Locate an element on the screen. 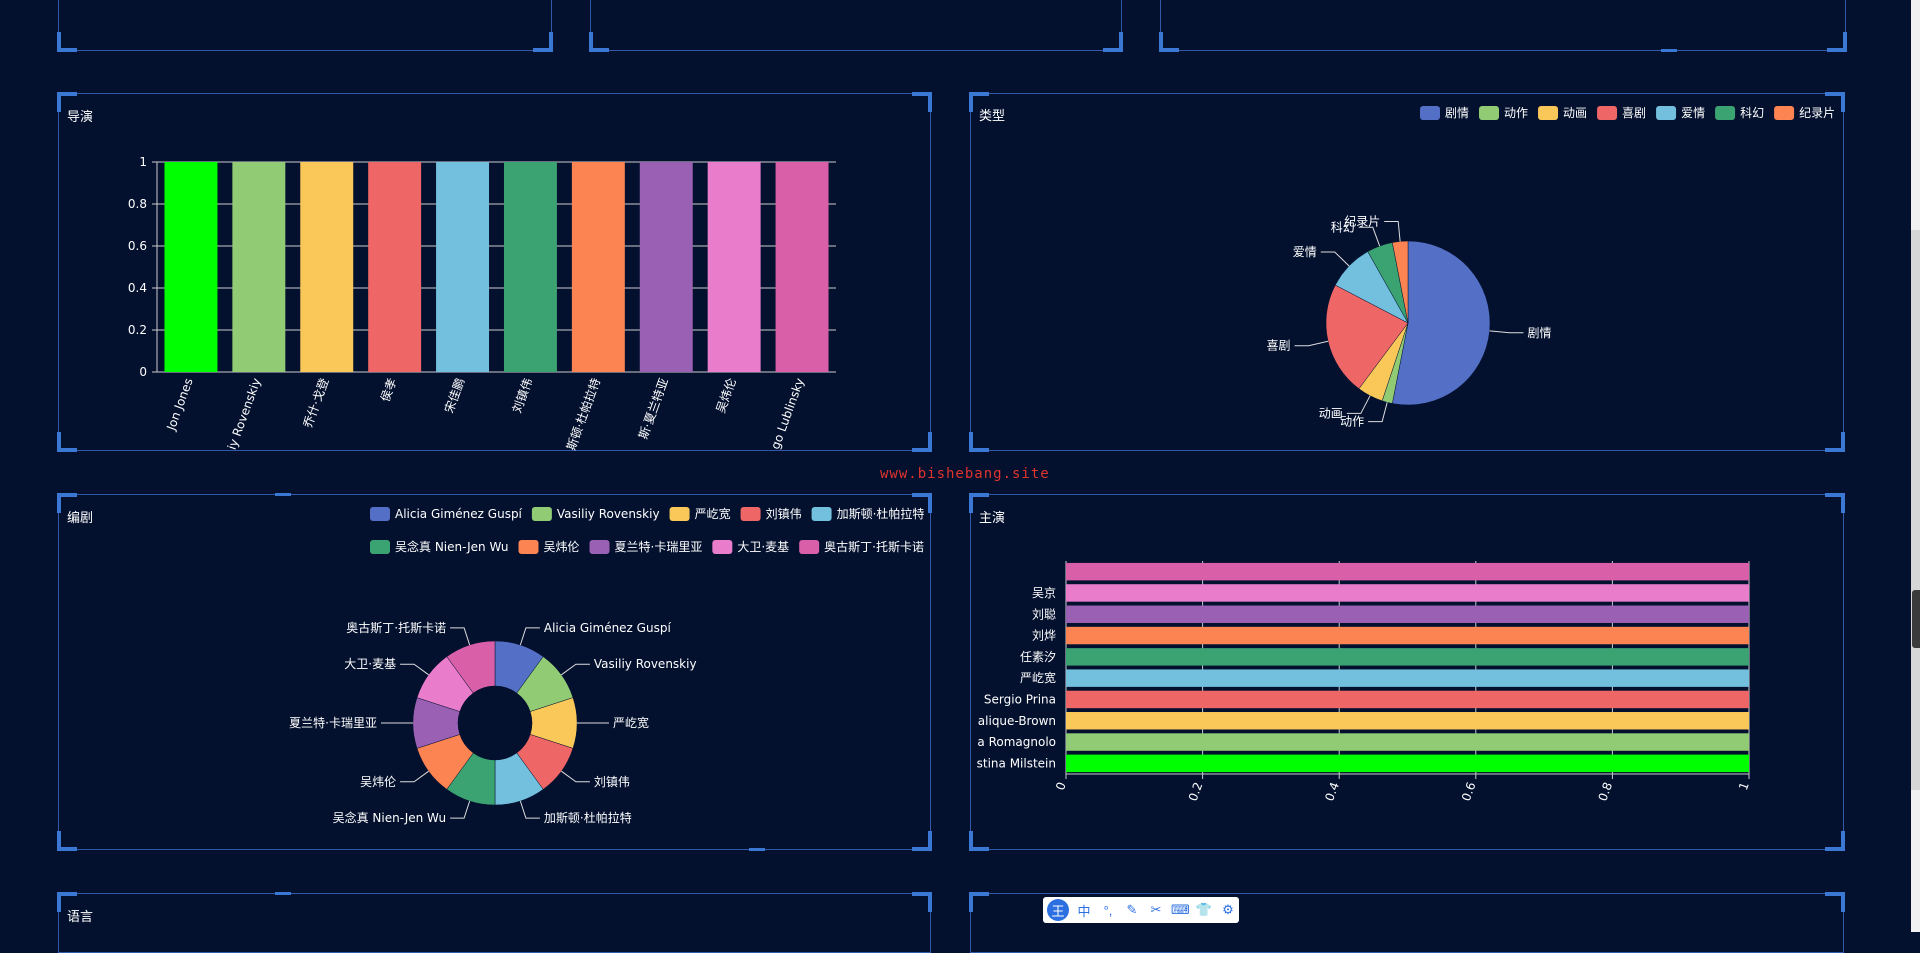 This screenshot has width=1920, height=953. legend-label: 爱情 is located at coordinates (1693, 113).